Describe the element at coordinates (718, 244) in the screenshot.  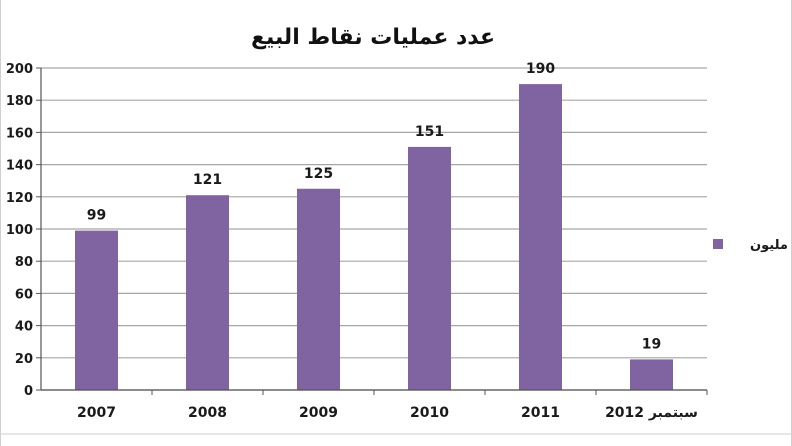
I see `legend-swatch` at that location.